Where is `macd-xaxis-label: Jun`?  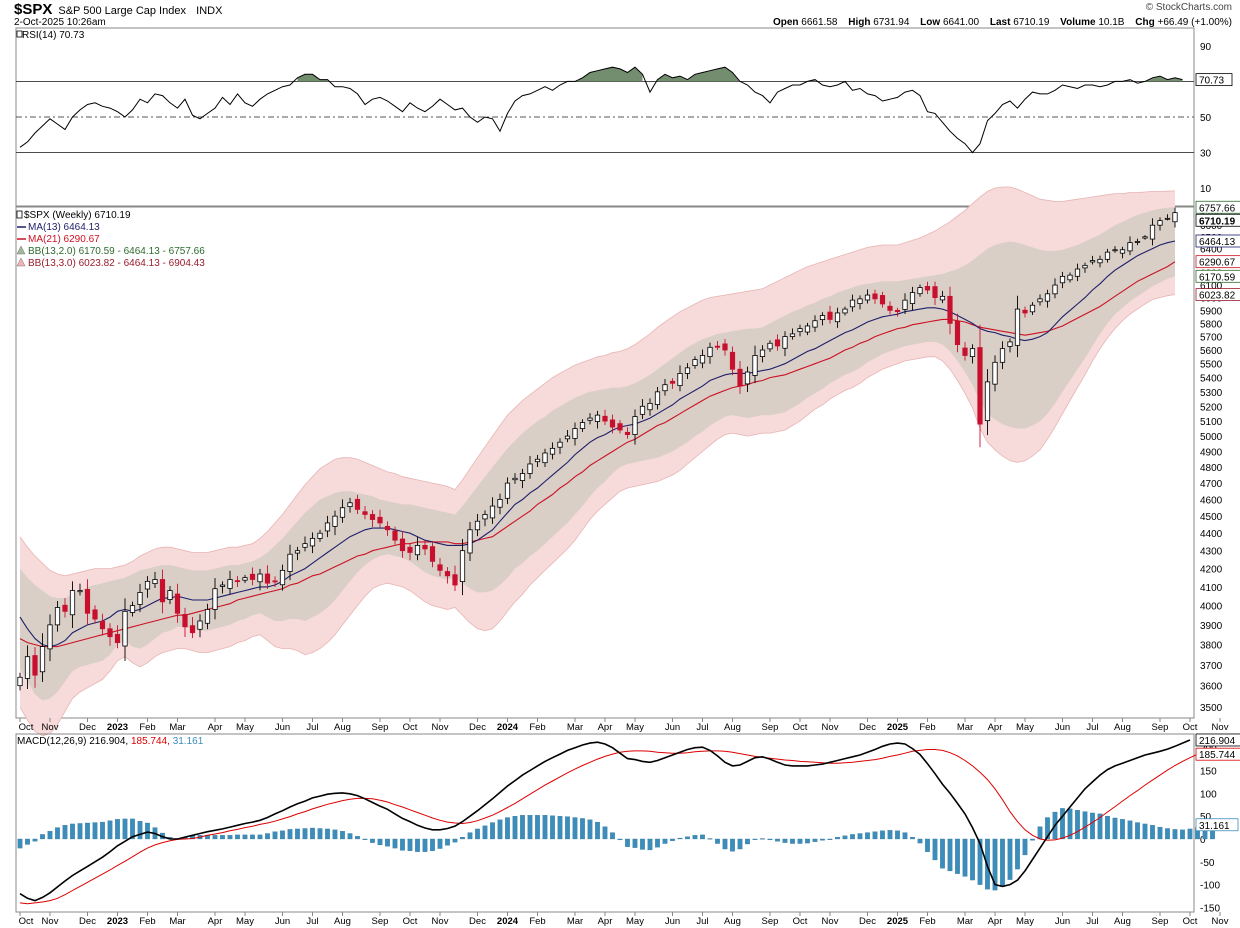 macd-xaxis-label: Jun is located at coordinates (672, 921).